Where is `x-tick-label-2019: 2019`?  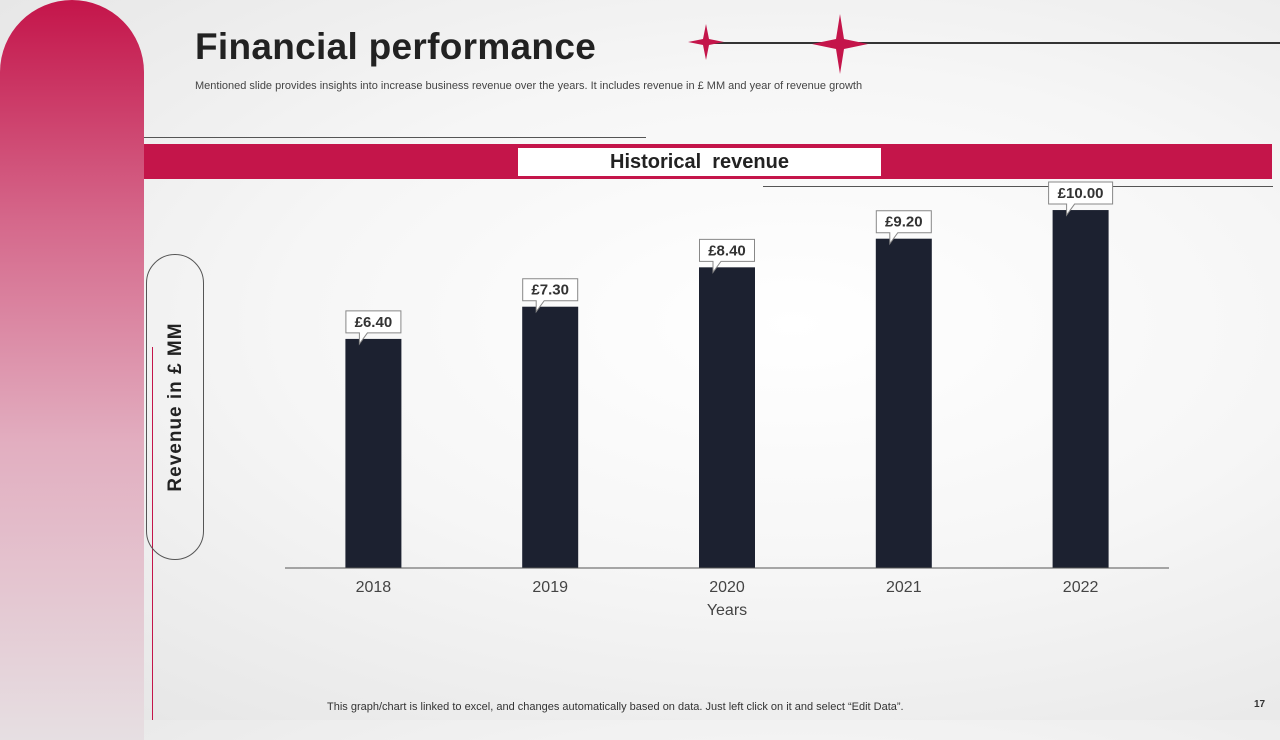 x-tick-label-2019: 2019 is located at coordinates (550, 587).